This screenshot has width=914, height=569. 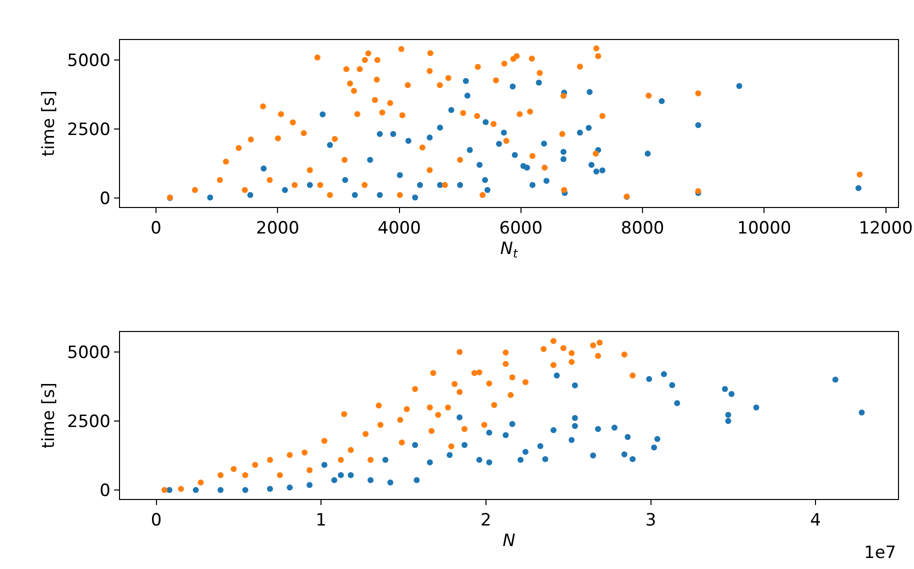 What do you see at coordinates (880, 553) in the screenshot?
I see `text: 1e7` at bounding box center [880, 553].